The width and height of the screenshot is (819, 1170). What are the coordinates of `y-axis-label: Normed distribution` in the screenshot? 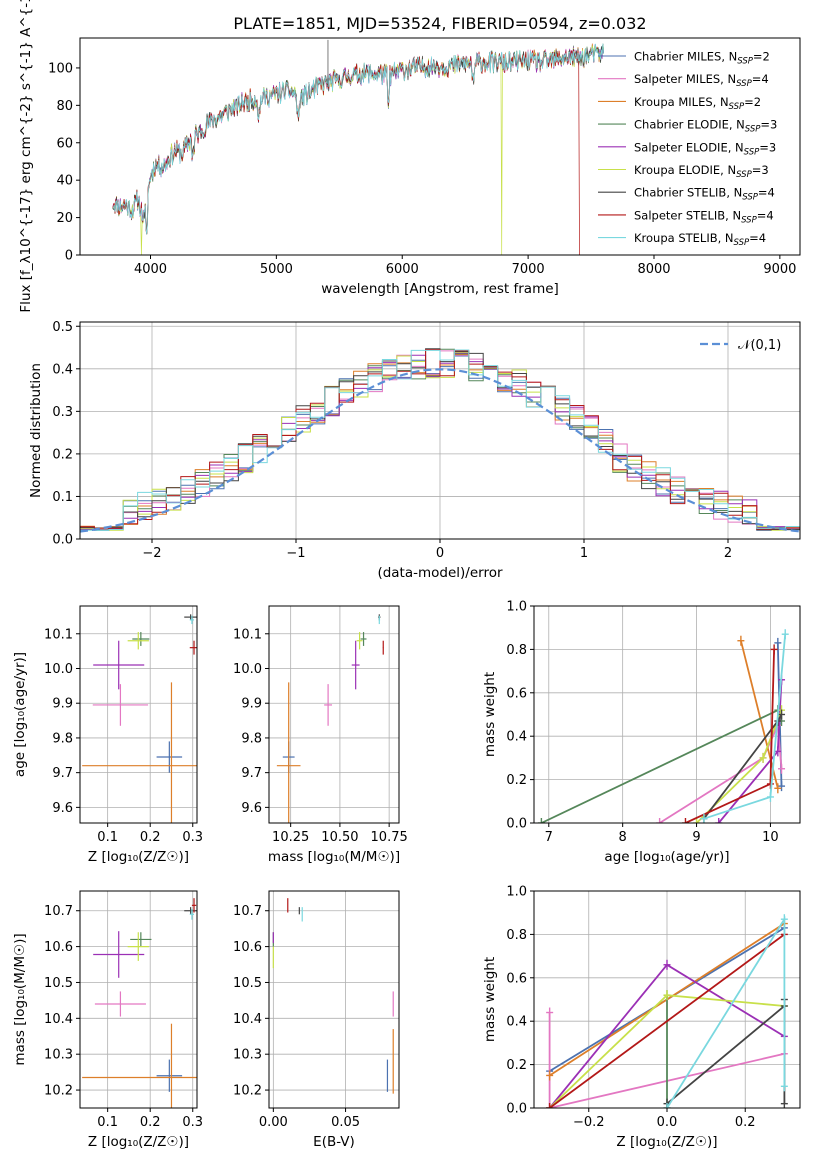 It's located at (36, 430).